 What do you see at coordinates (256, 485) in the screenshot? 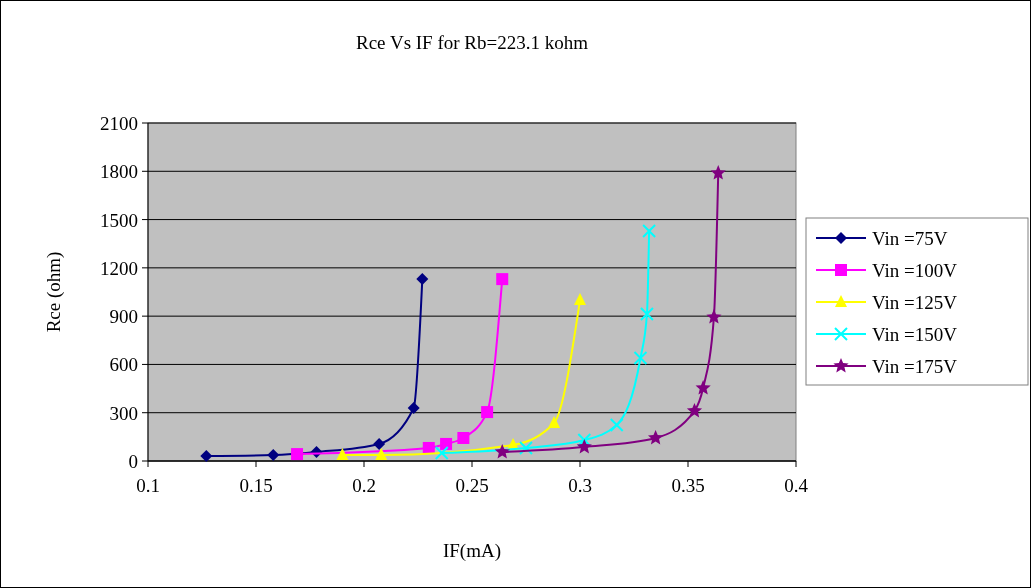
I see `x-tick-label: 0.15` at bounding box center [256, 485].